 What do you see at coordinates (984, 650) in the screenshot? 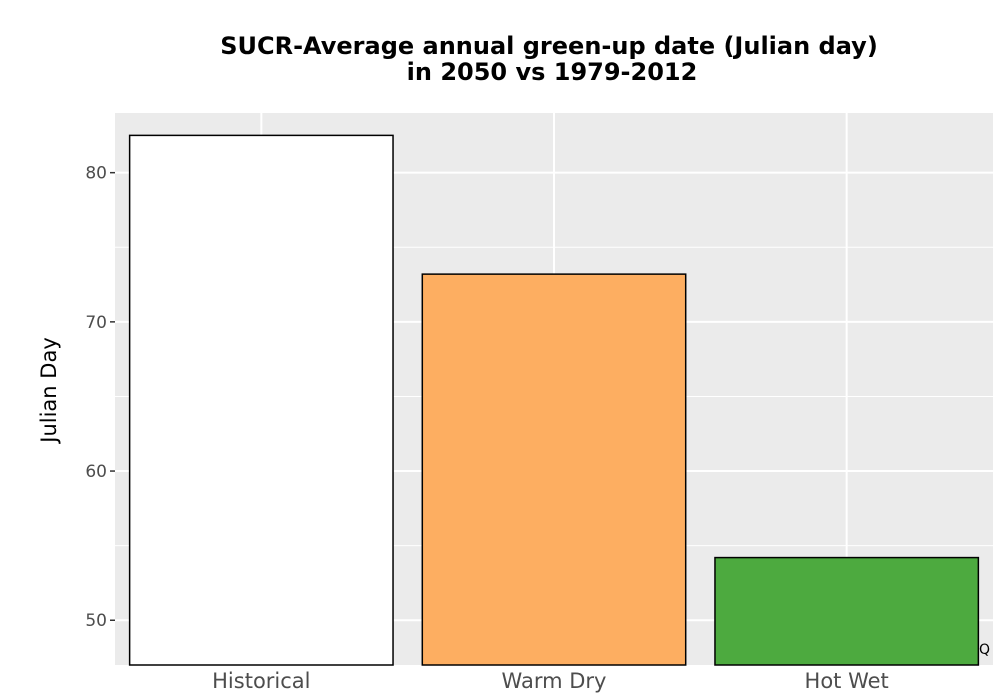
I see `corner-note: Q` at bounding box center [984, 650].